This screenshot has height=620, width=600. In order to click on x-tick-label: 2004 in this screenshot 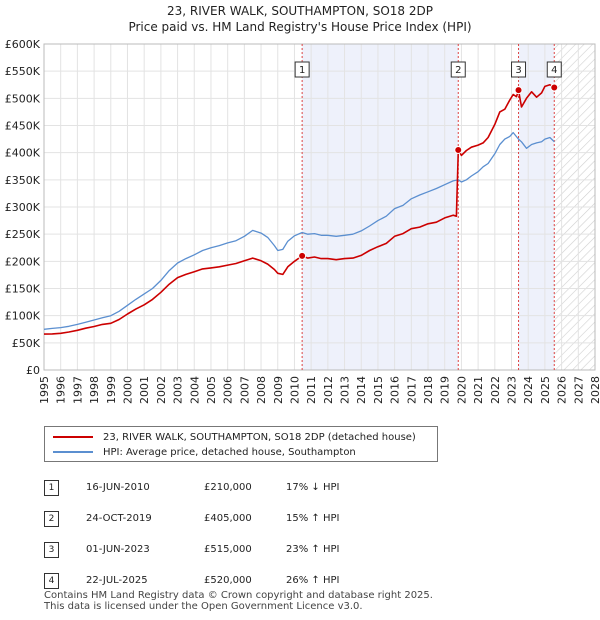, I will do `click(194, 390)`.